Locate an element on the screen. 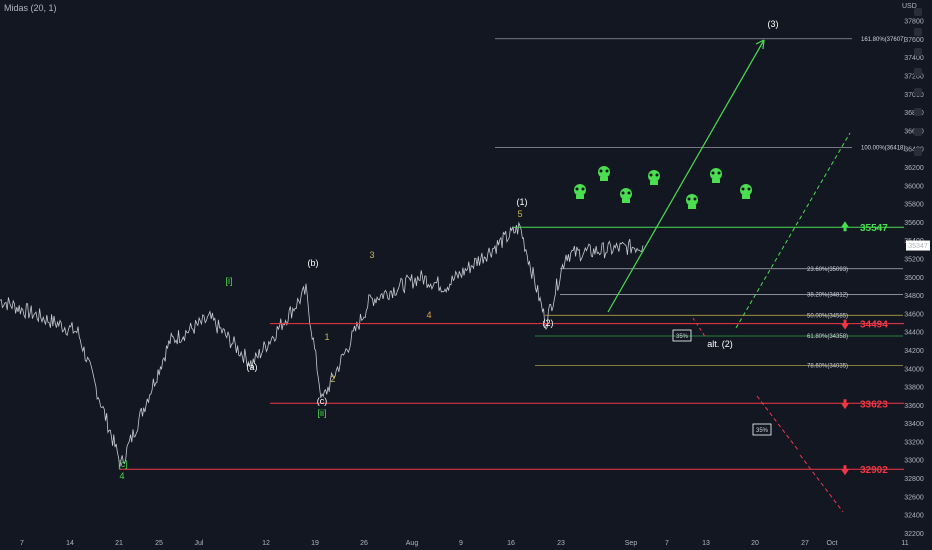 The width and height of the screenshot is (932, 550). x-tick-label: 20 is located at coordinates (755, 543).